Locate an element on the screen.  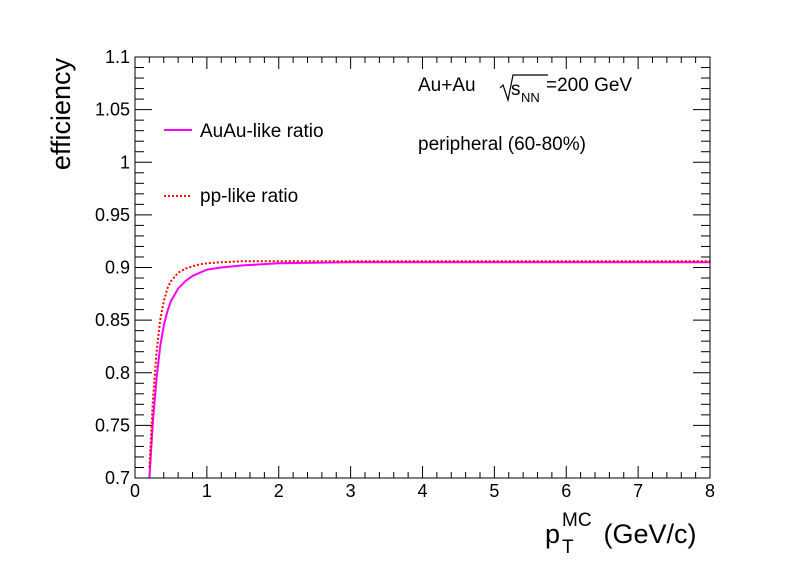
annotations: Au+Au s NN =200 GeV peripheral (60-80%) is located at coordinates (525, 114).